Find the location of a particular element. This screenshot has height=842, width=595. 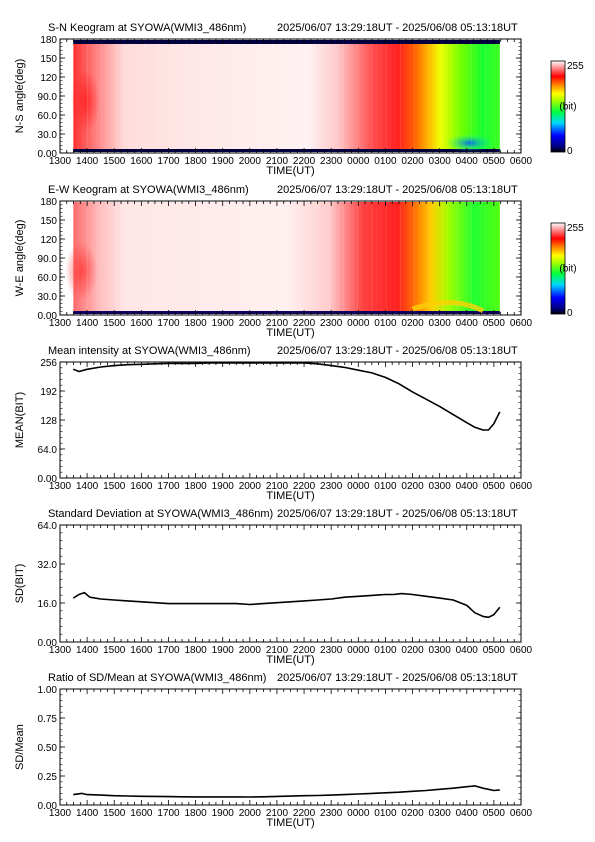

y-tick-label: 256 is located at coordinates (48, 363).